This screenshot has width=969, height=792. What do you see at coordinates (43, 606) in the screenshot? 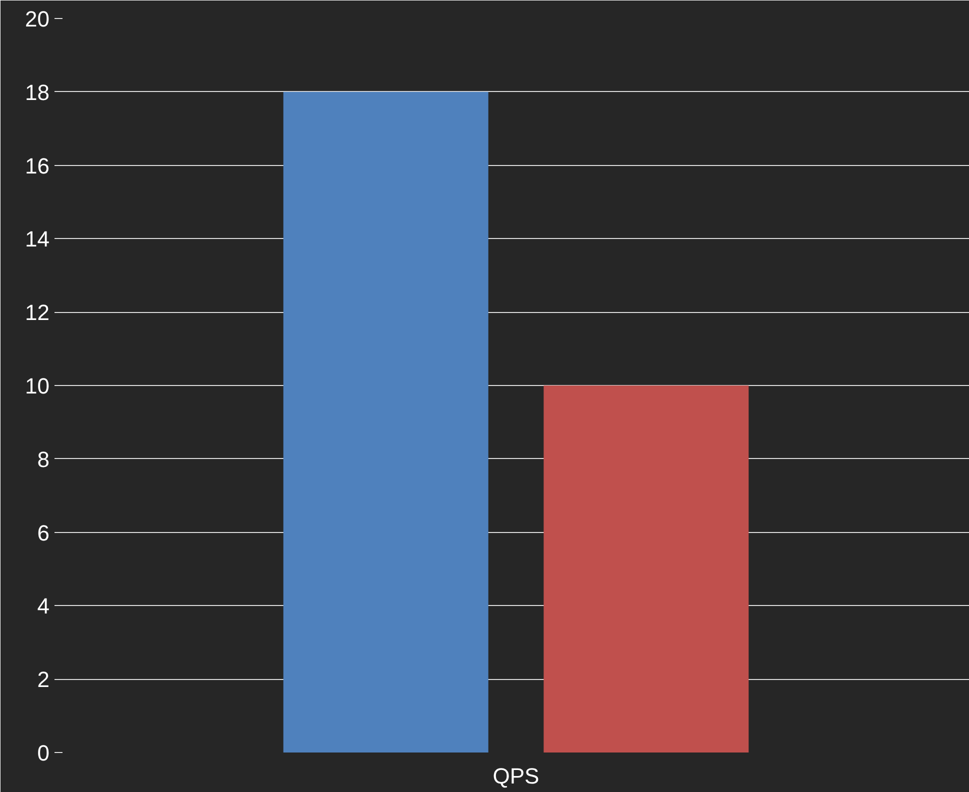
I see `y-tick-label: 4` at bounding box center [43, 606].